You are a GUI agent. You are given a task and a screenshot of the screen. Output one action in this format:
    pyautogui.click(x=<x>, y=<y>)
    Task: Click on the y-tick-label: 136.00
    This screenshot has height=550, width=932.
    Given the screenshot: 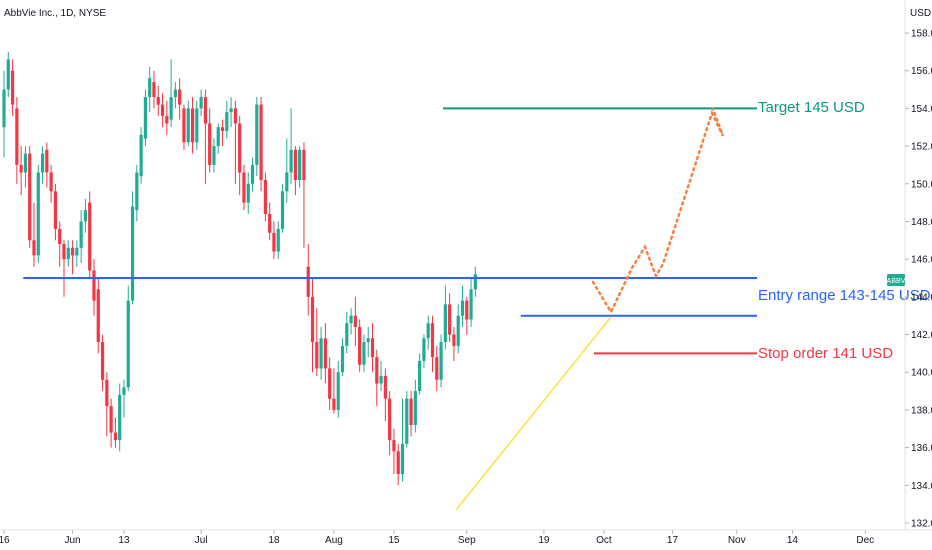 What is the action you would take?
    pyautogui.click(x=921, y=448)
    